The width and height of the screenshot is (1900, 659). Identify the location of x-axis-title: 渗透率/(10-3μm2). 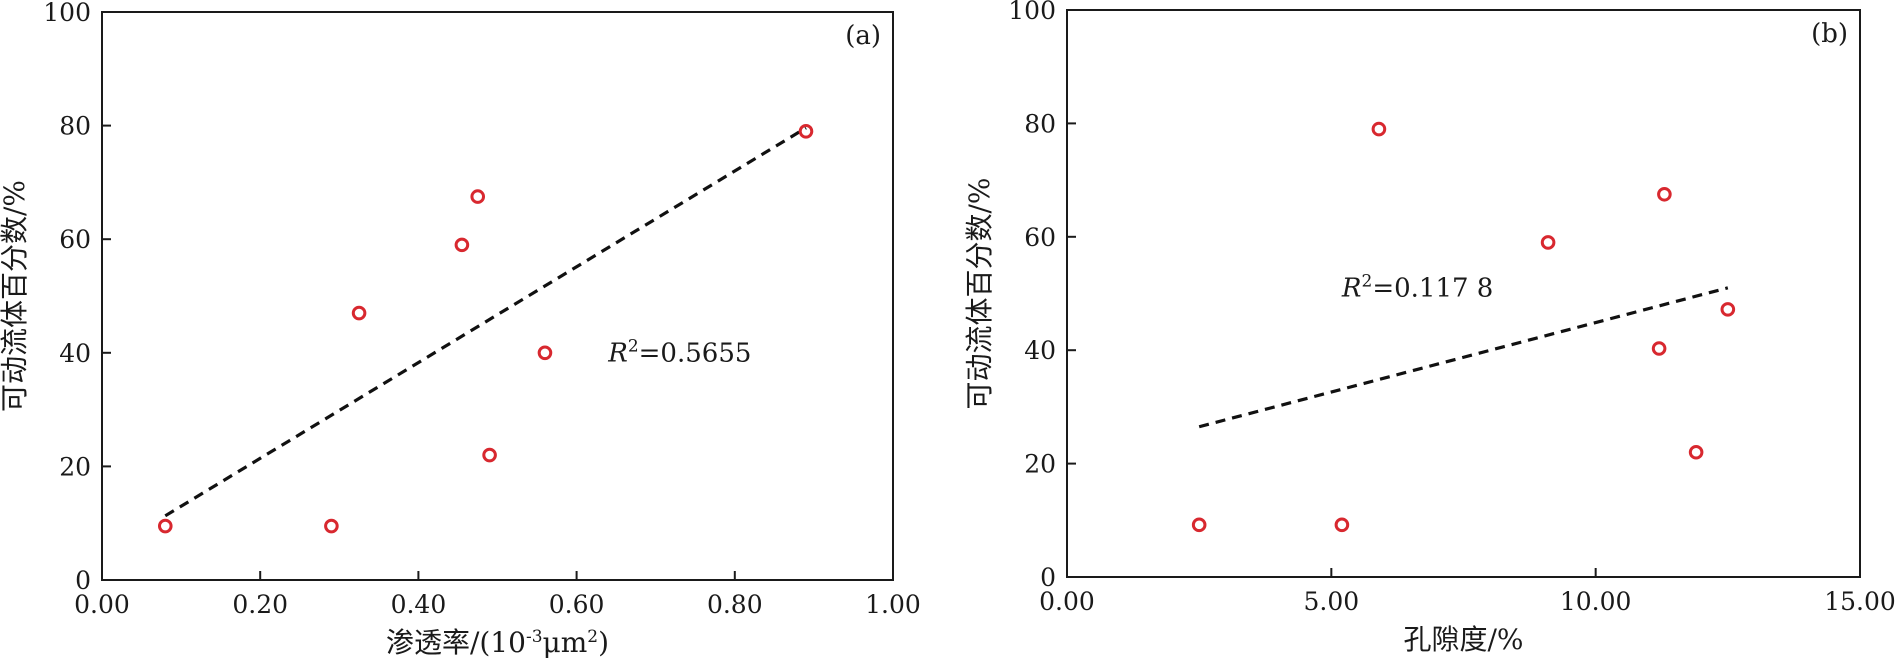
(497, 642).